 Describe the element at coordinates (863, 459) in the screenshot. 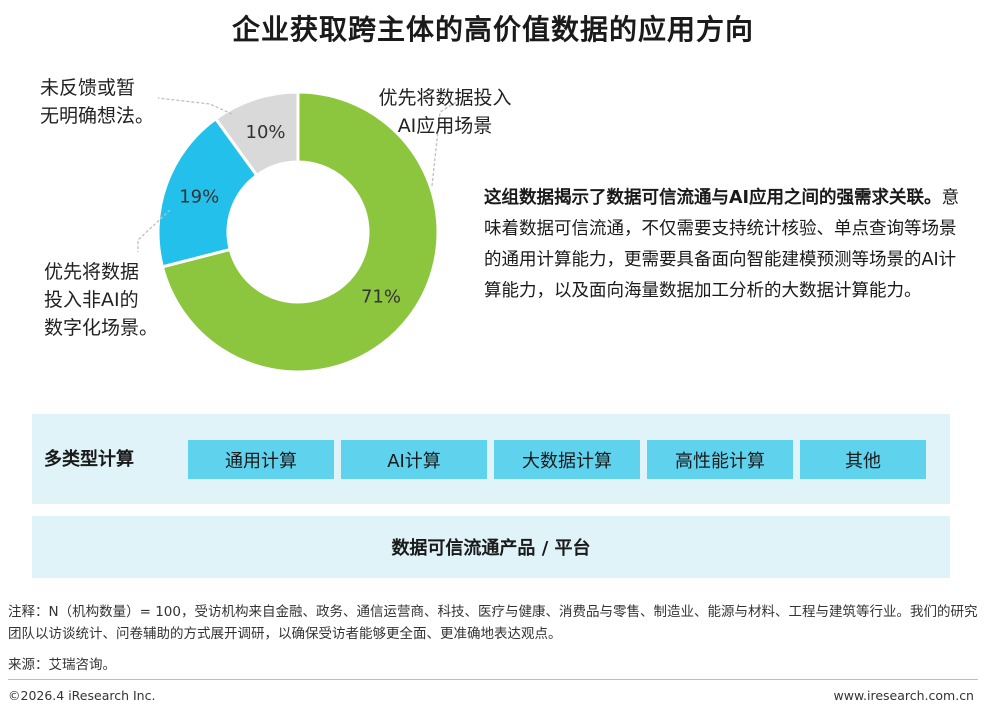

I see `compute-chip-other: 其他` at that location.